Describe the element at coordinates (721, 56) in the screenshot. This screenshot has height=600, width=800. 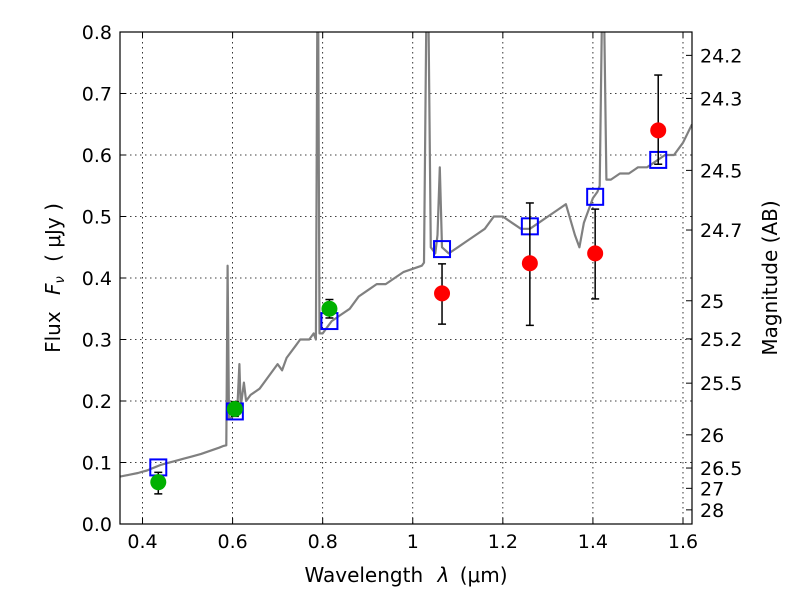
I see `y2-tick-label: 24.2` at that location.